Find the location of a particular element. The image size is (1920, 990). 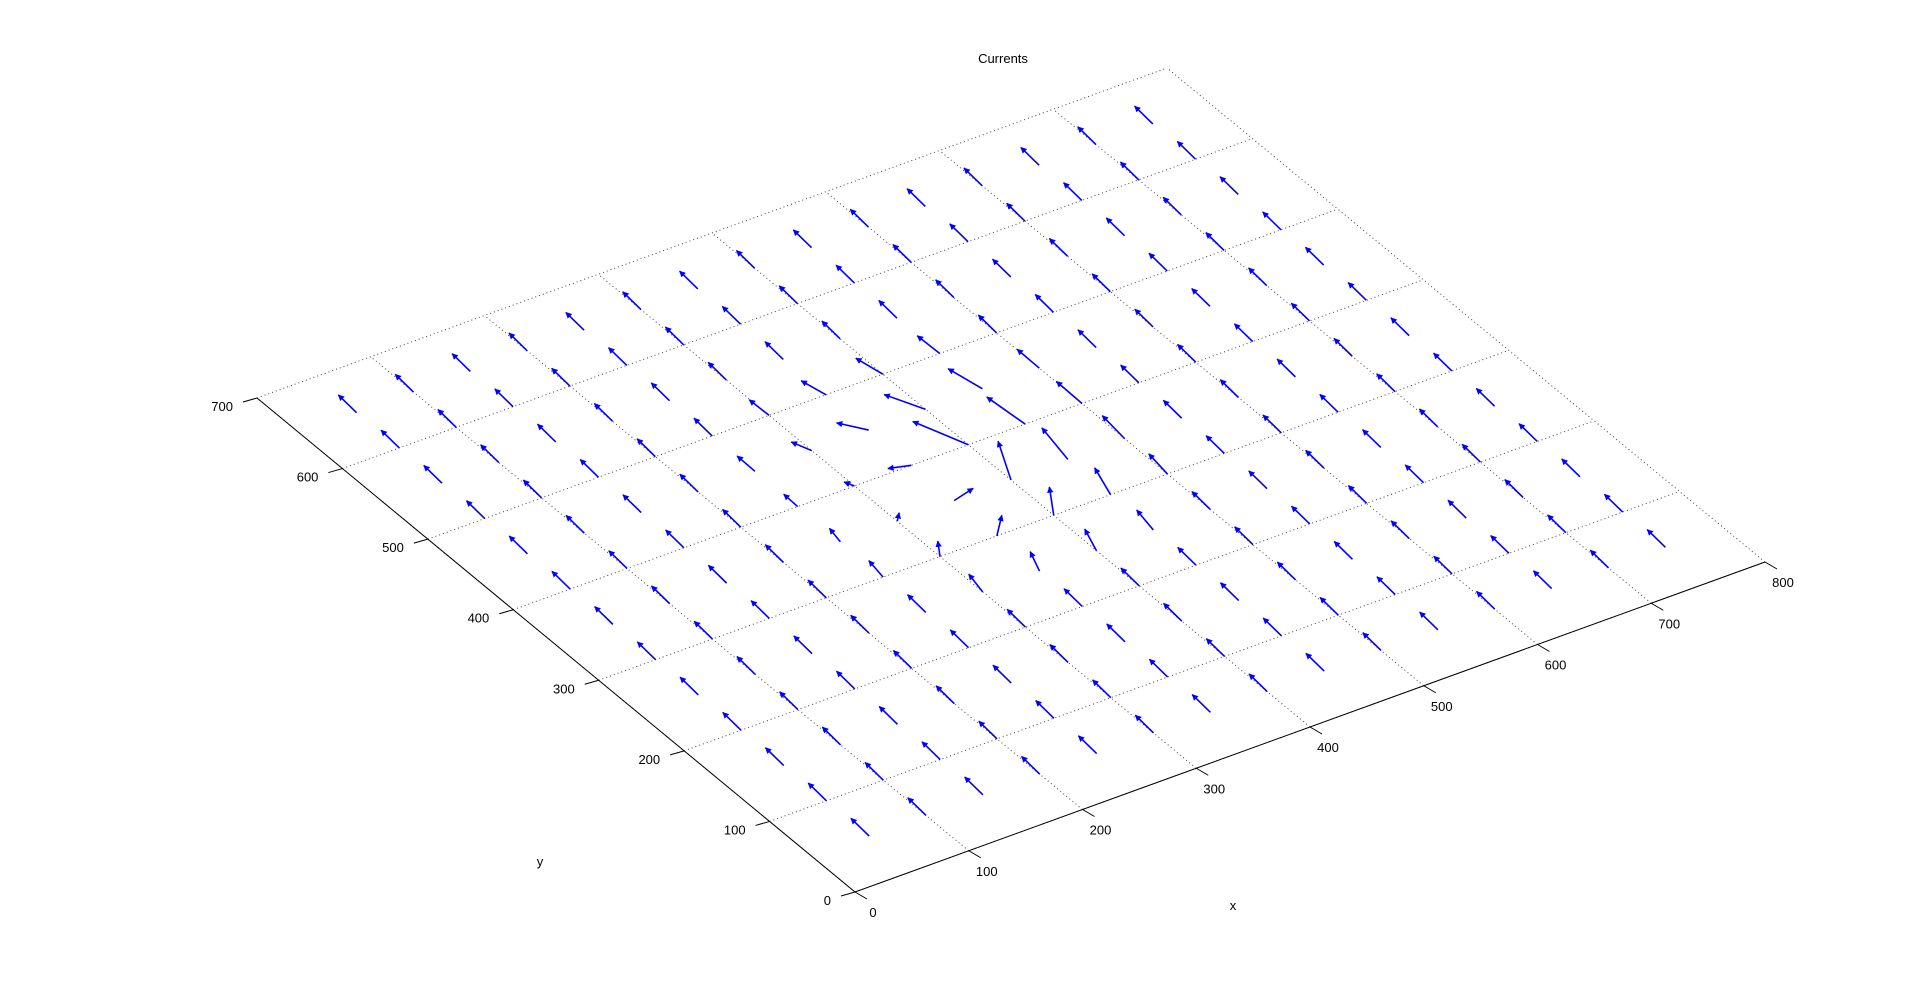

y-tick-label: 700 is located at coordinates (222, 406).